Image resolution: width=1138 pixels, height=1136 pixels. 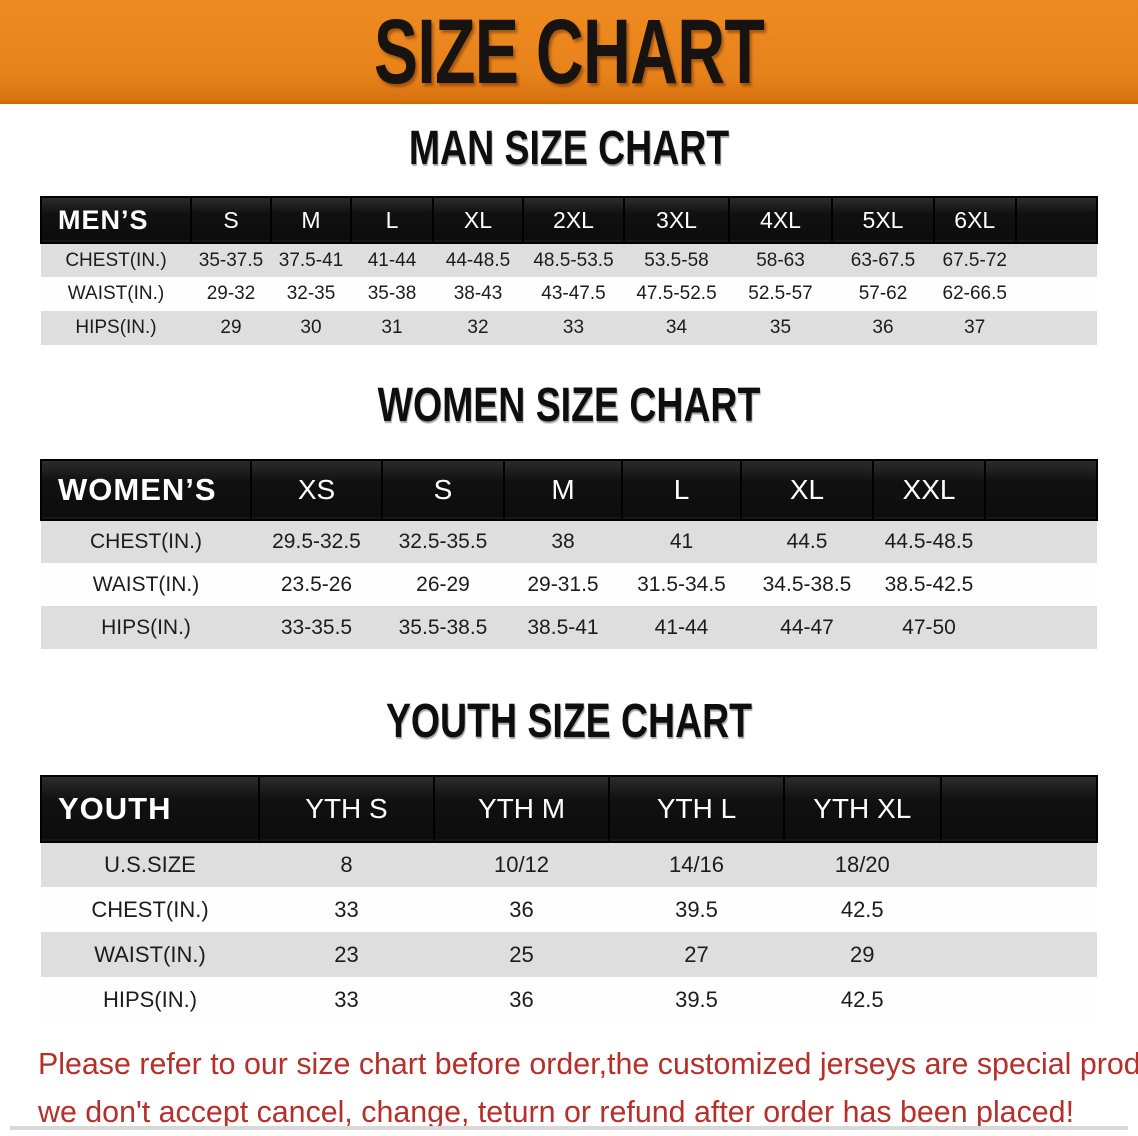 What do you see at coordinates (676, 293) in the screenshot?
I see `measurement-value-cell: 47.5-52.5` at bounding box center [676, 293].